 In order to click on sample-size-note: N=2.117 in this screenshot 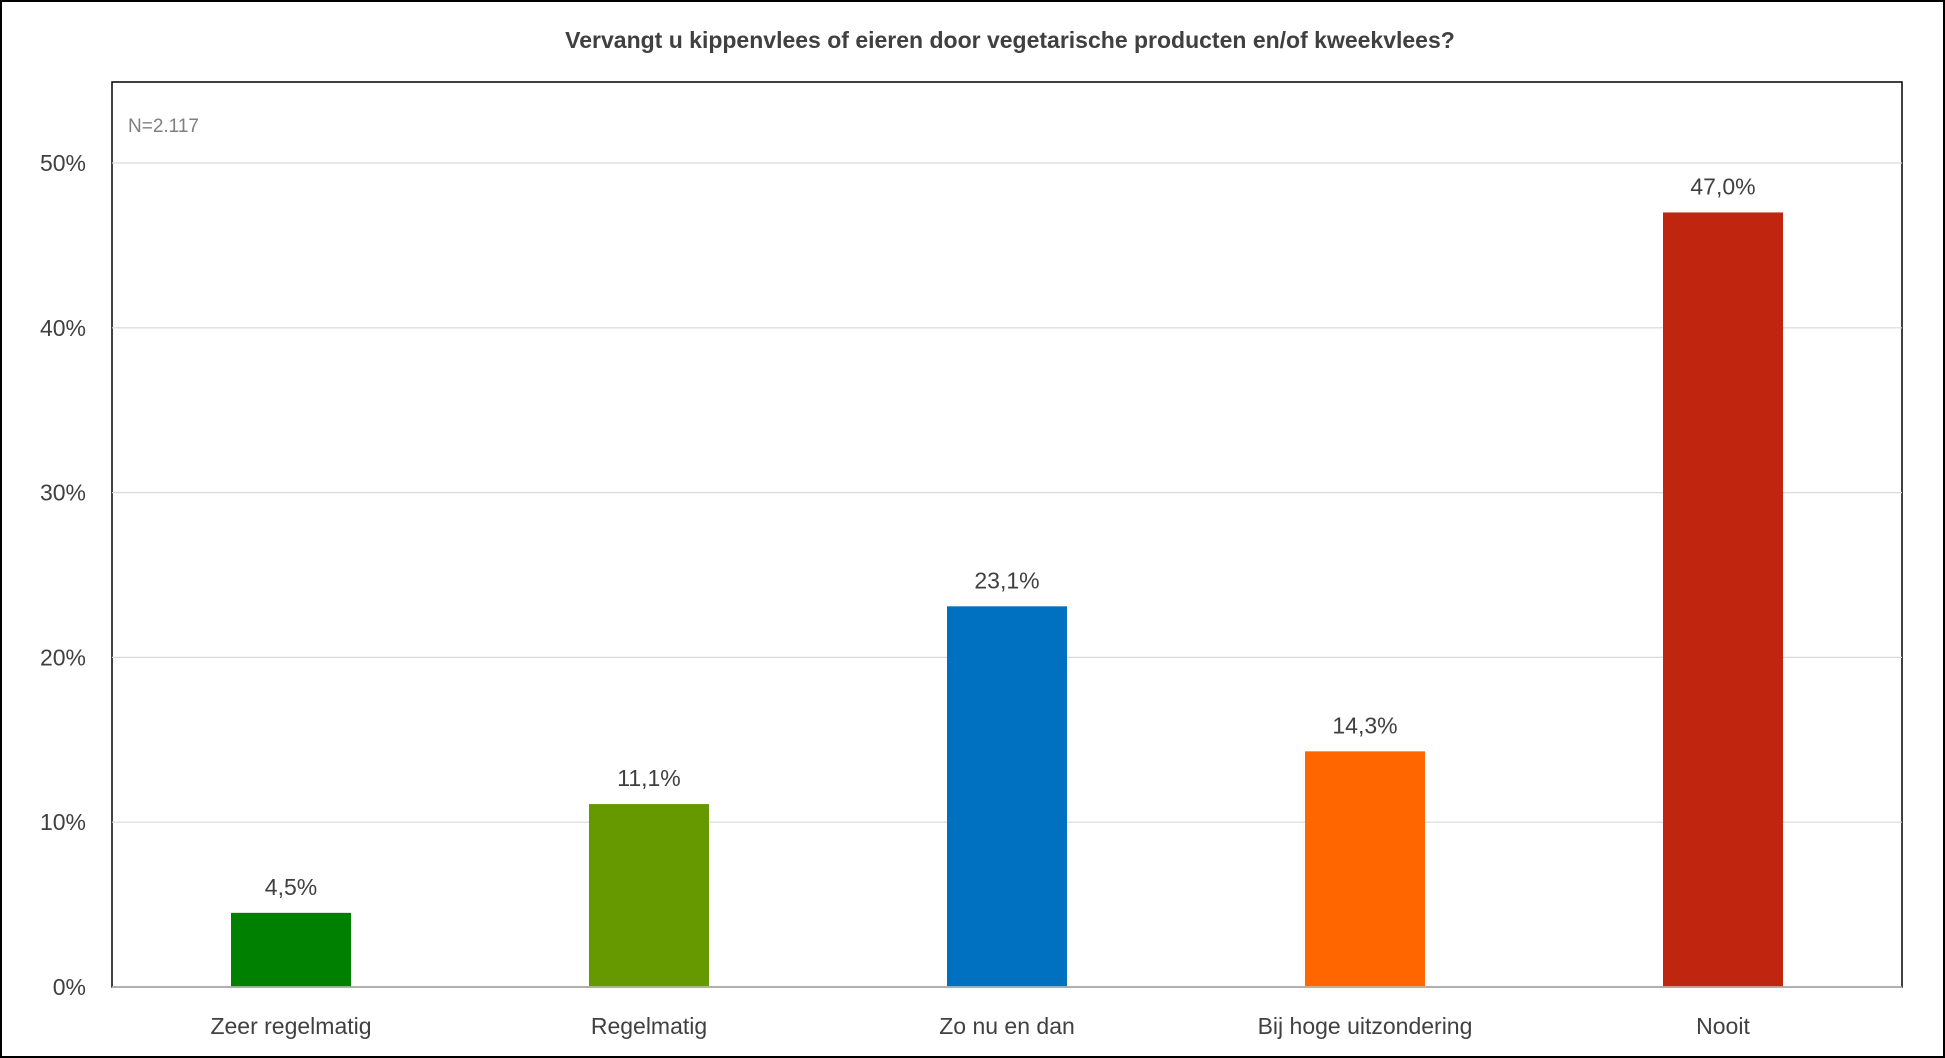, I will do `click(163, 126)`.